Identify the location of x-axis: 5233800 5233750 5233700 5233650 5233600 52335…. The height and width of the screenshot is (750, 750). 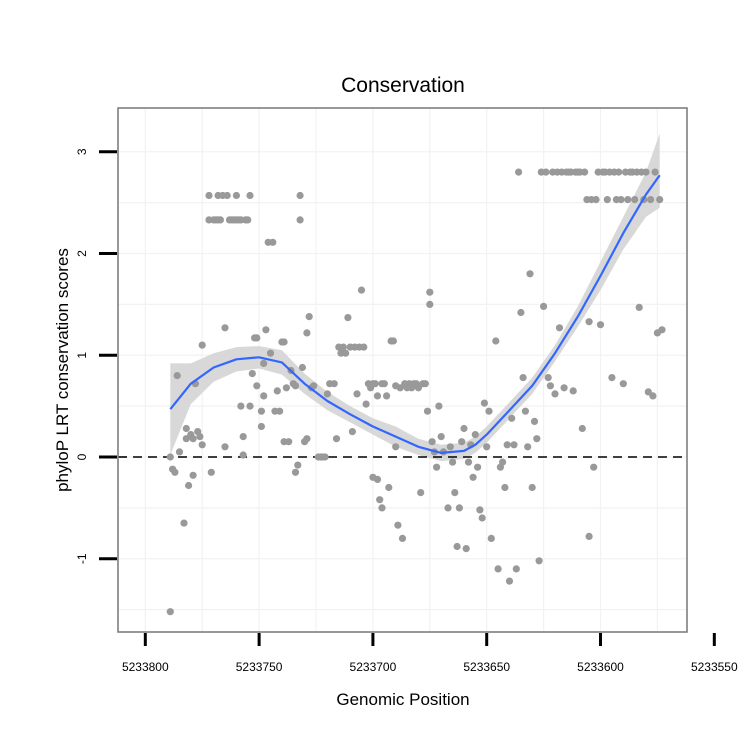
(430, 653).